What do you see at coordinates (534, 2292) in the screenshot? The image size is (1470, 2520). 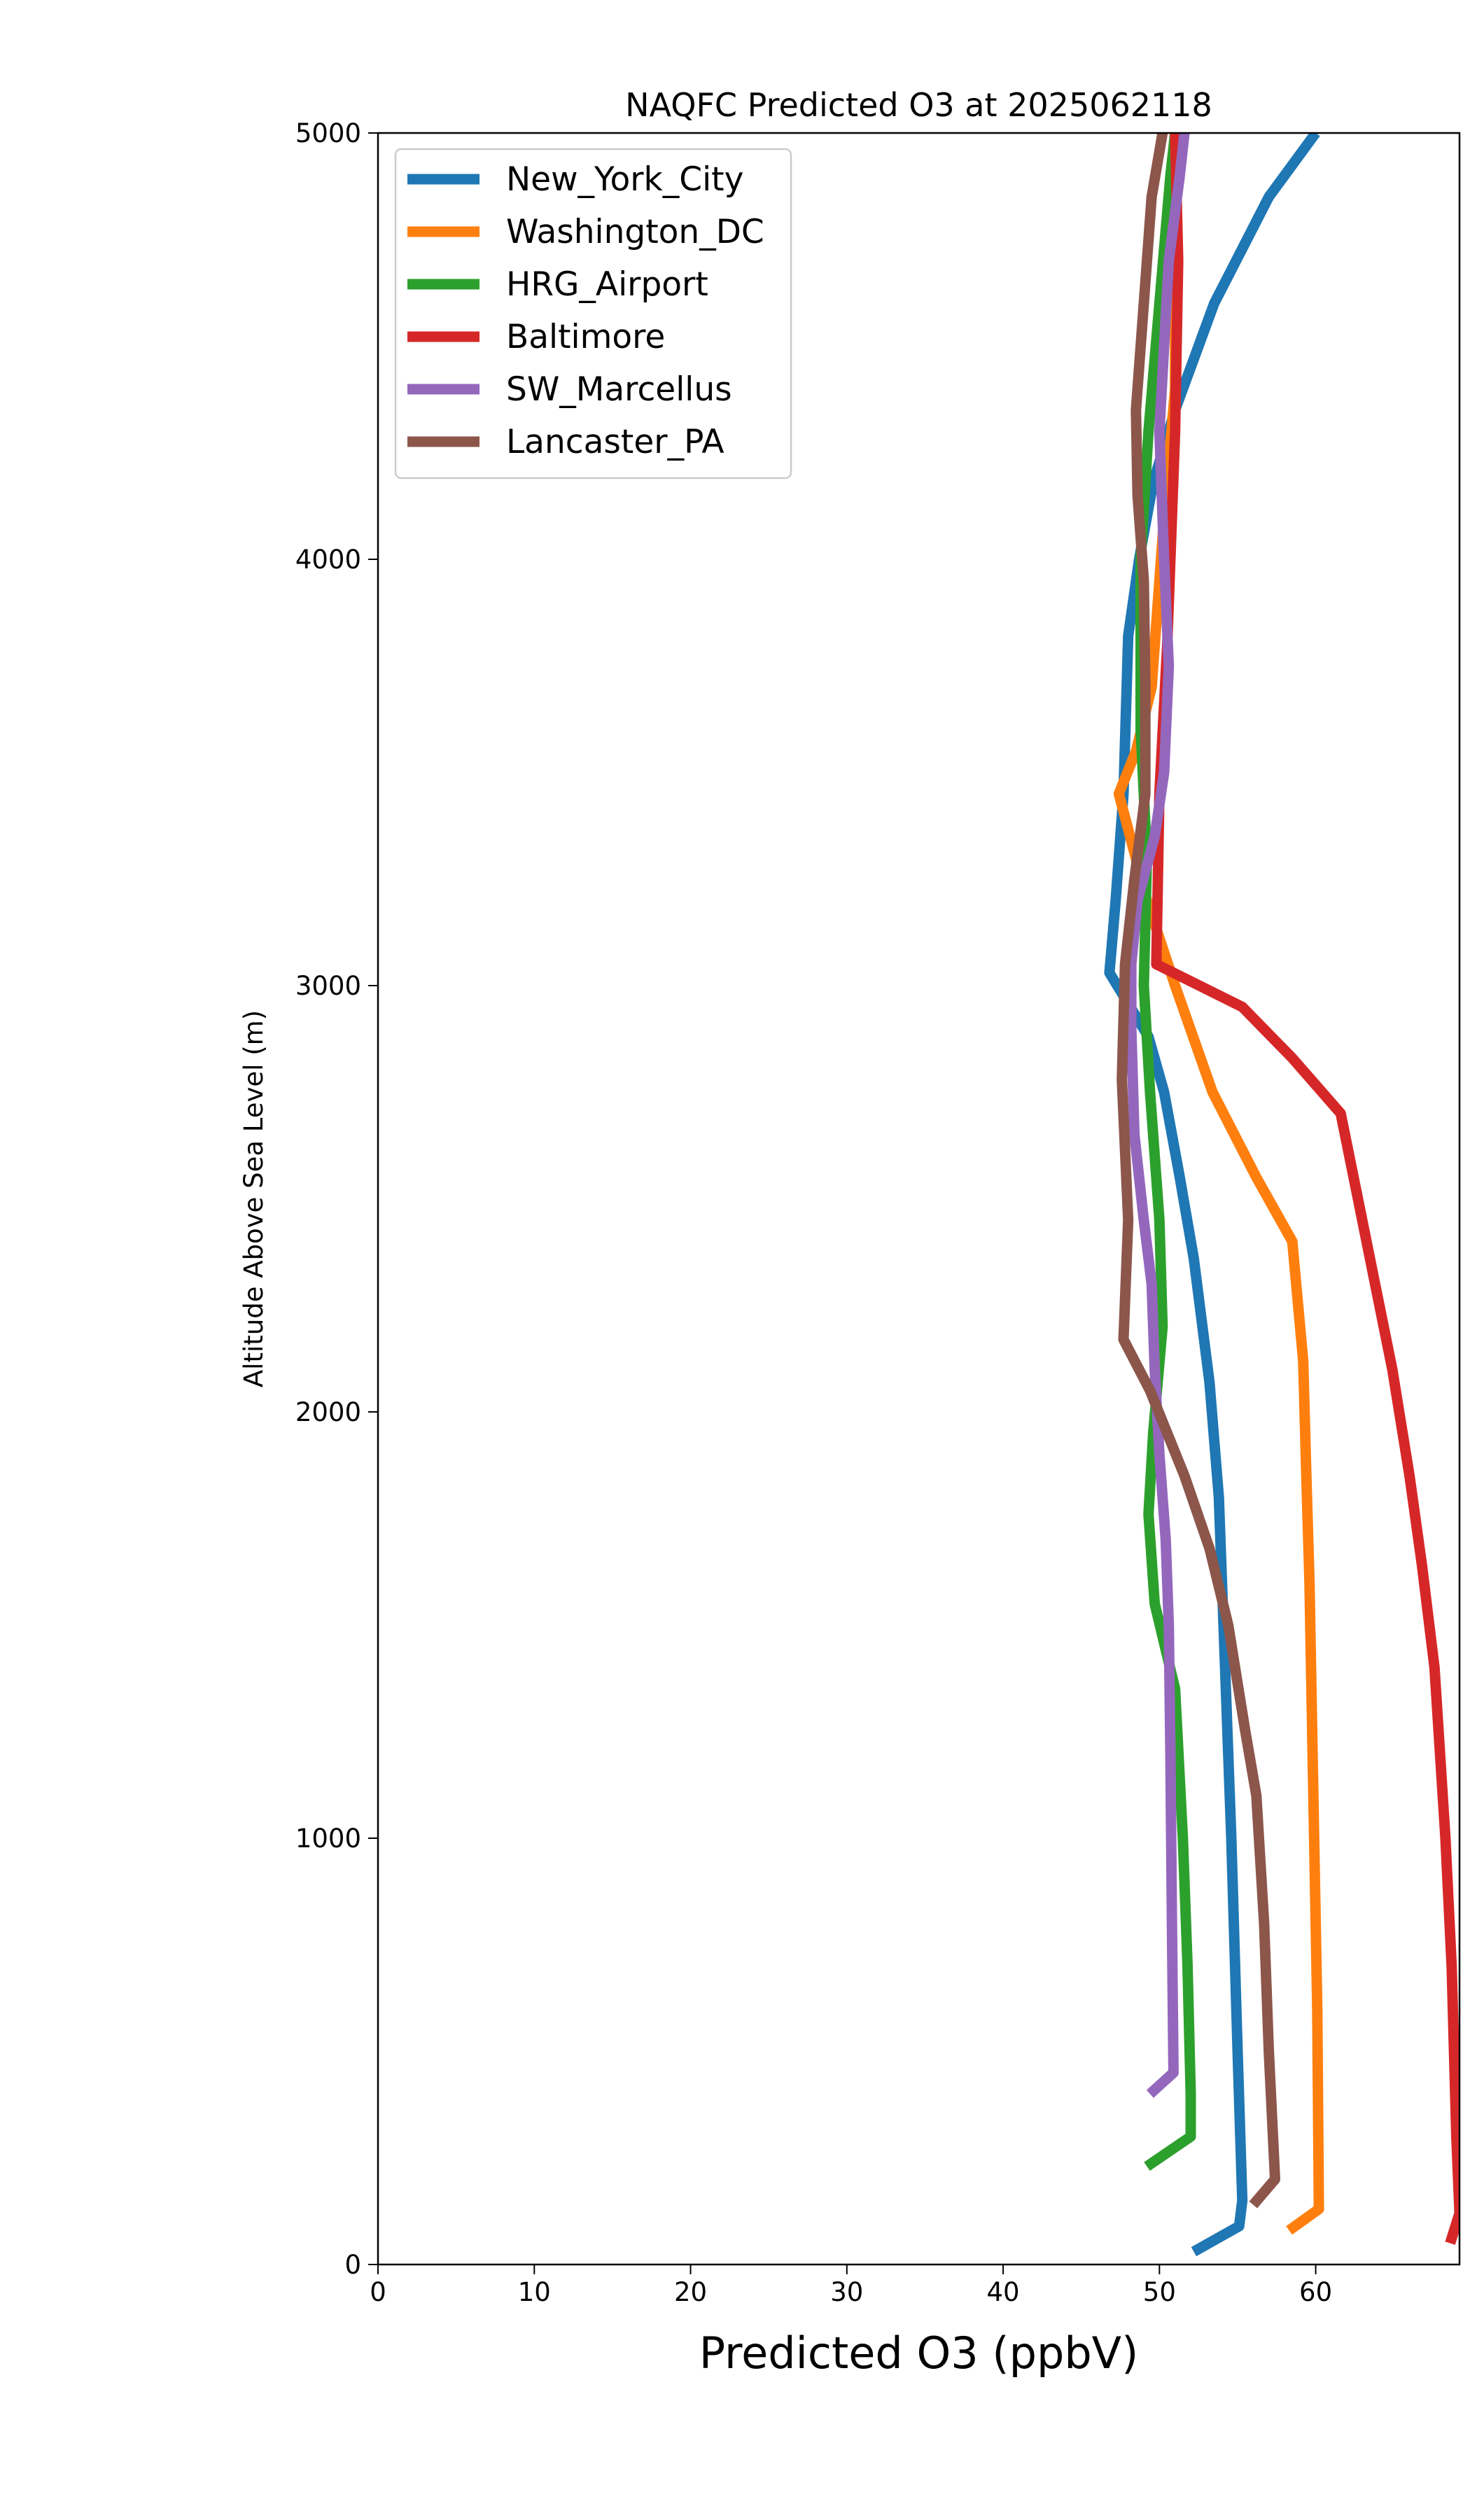 I see `x-tick-label: 10` at bounding box center [534, 2292].